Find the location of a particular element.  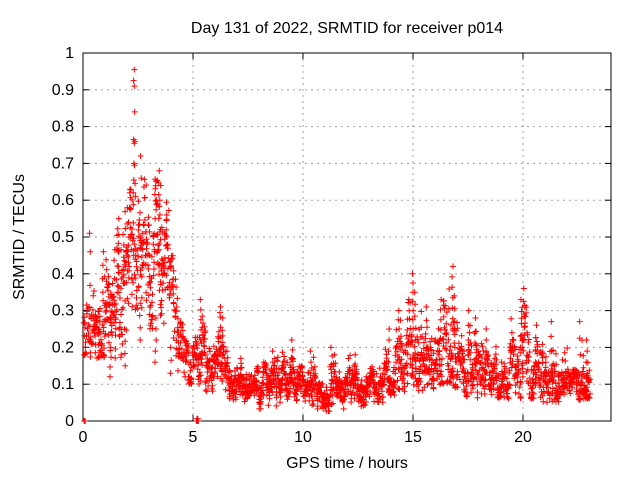

x-tick-label: 20 is located at coordinates (523, 437).